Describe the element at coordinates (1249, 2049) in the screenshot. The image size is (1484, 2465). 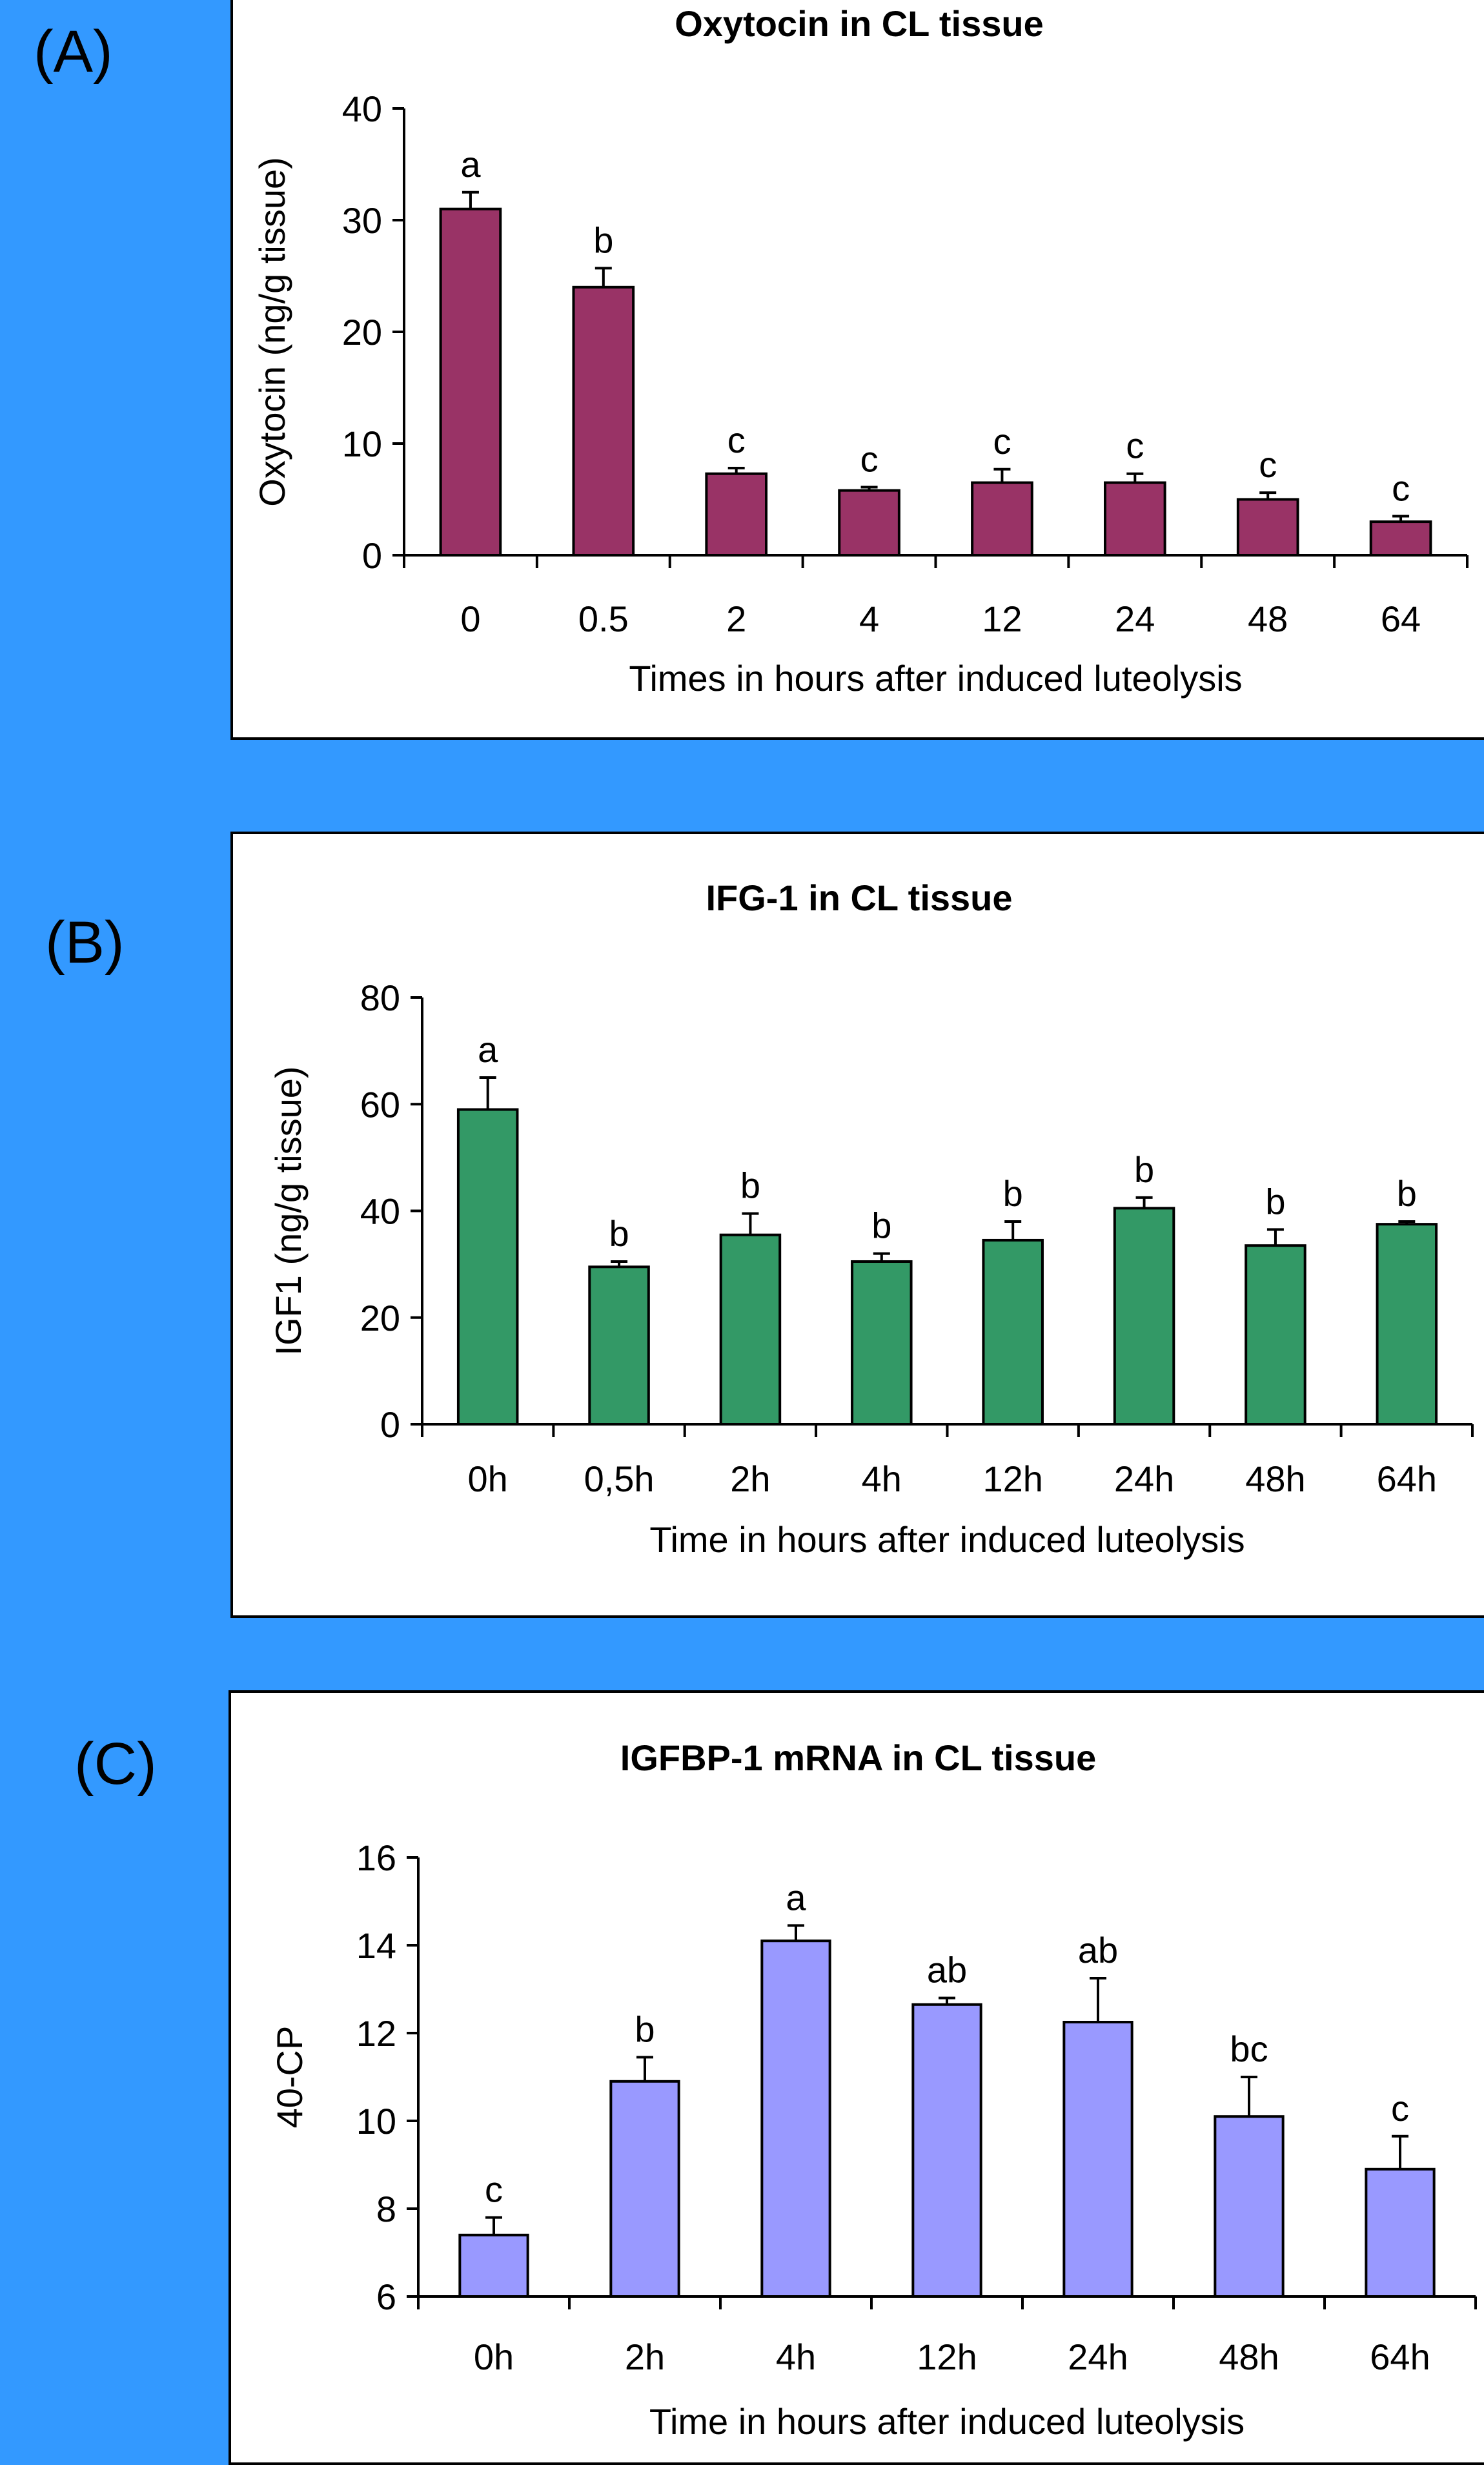
I see `significance-label: bc` at that location.